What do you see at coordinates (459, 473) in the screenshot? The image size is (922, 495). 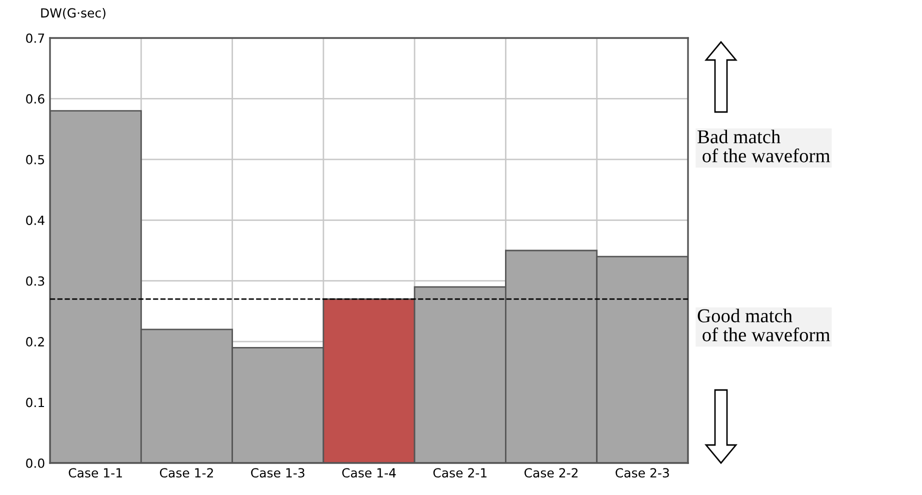 I see `x-tick-label: Case 2-1` at bounding box center [459, 473].